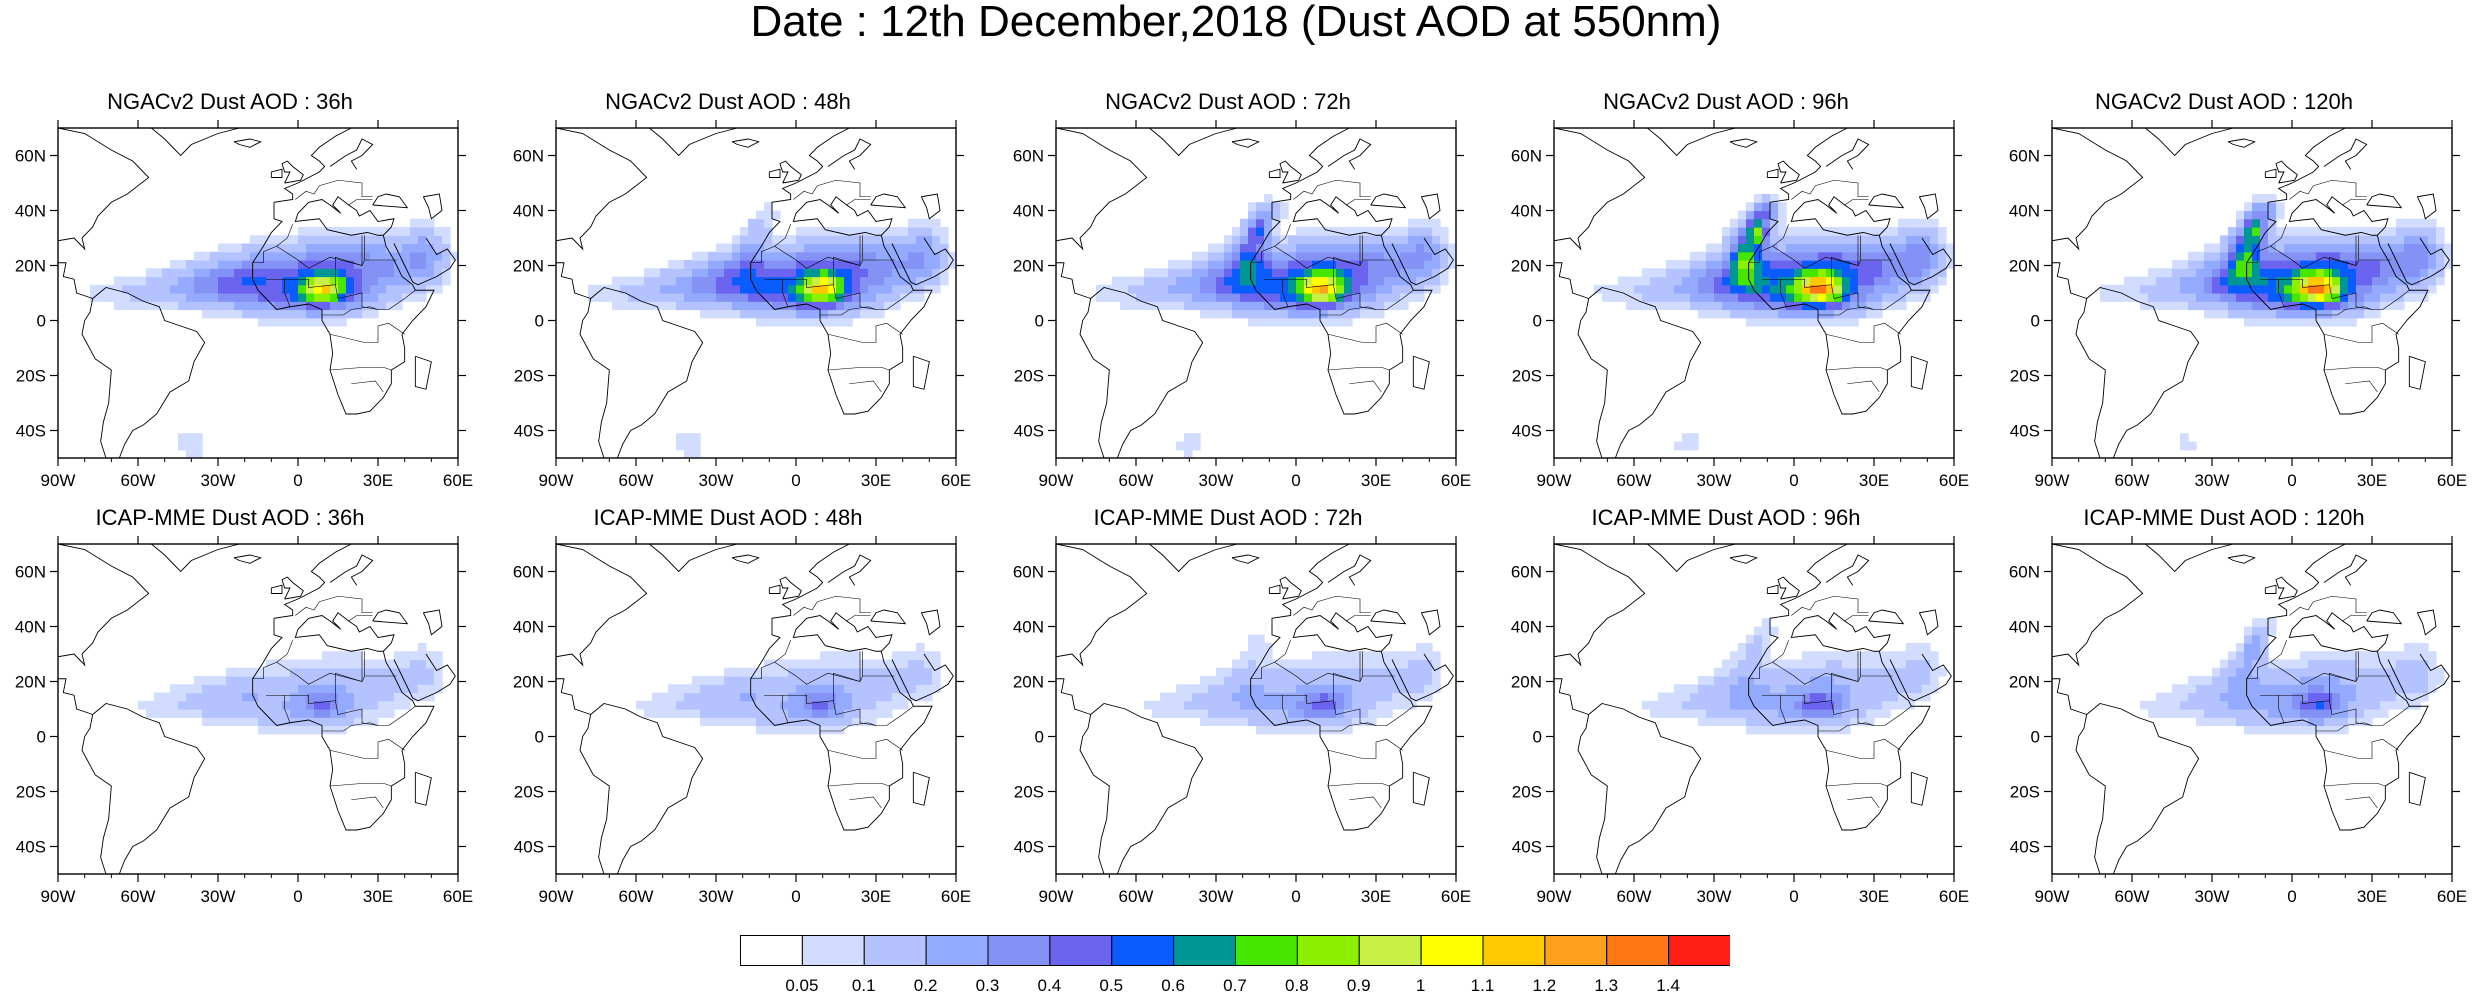  Describe the element at coordinates (1526, 211) in the screenshot. I see `lat-tick-label: 40N` at that location.